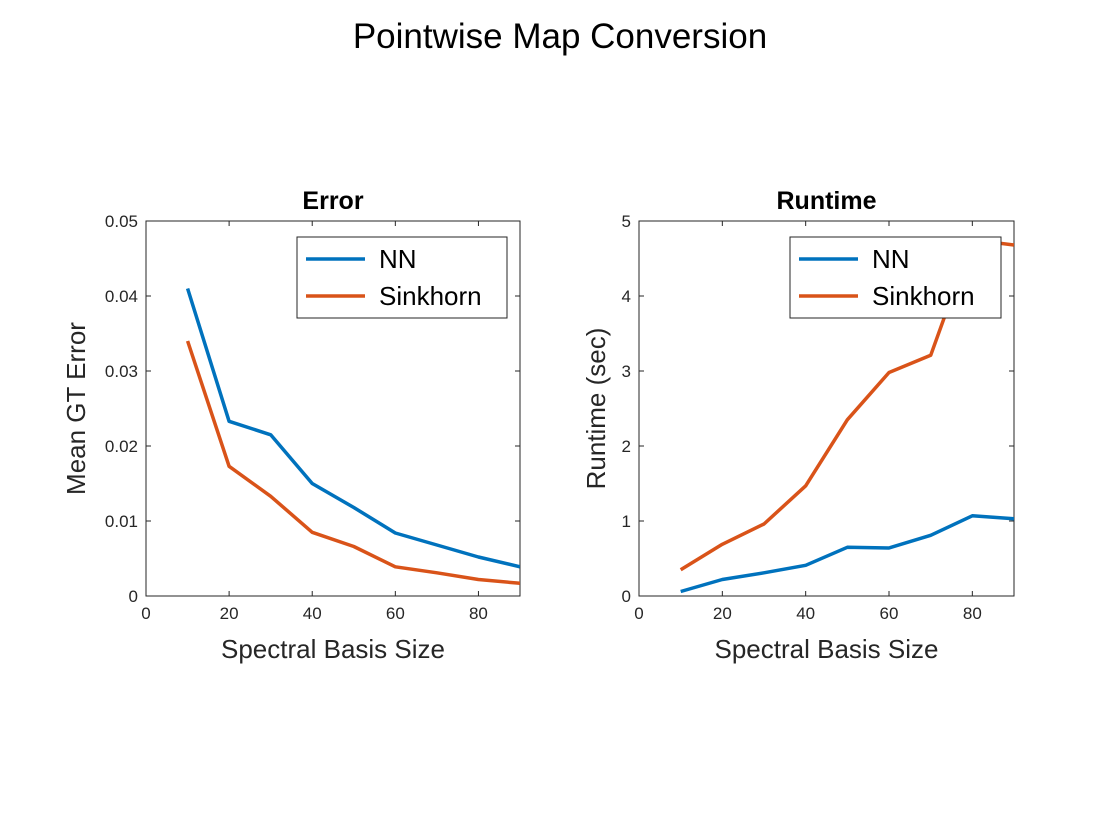  I want to click on y-tick-label: 0.05, so click(121, 221).